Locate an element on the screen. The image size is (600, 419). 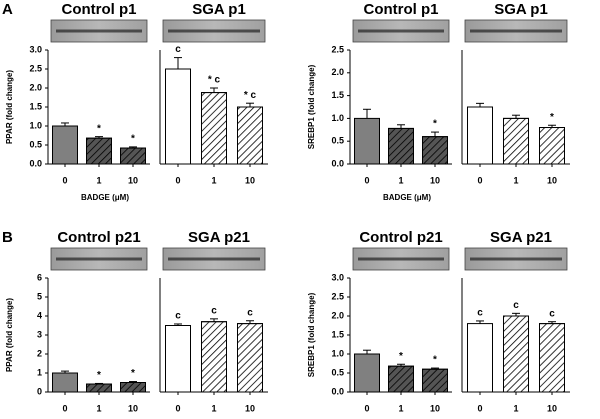
panel-letter: A is located at coordinates (7, 9).